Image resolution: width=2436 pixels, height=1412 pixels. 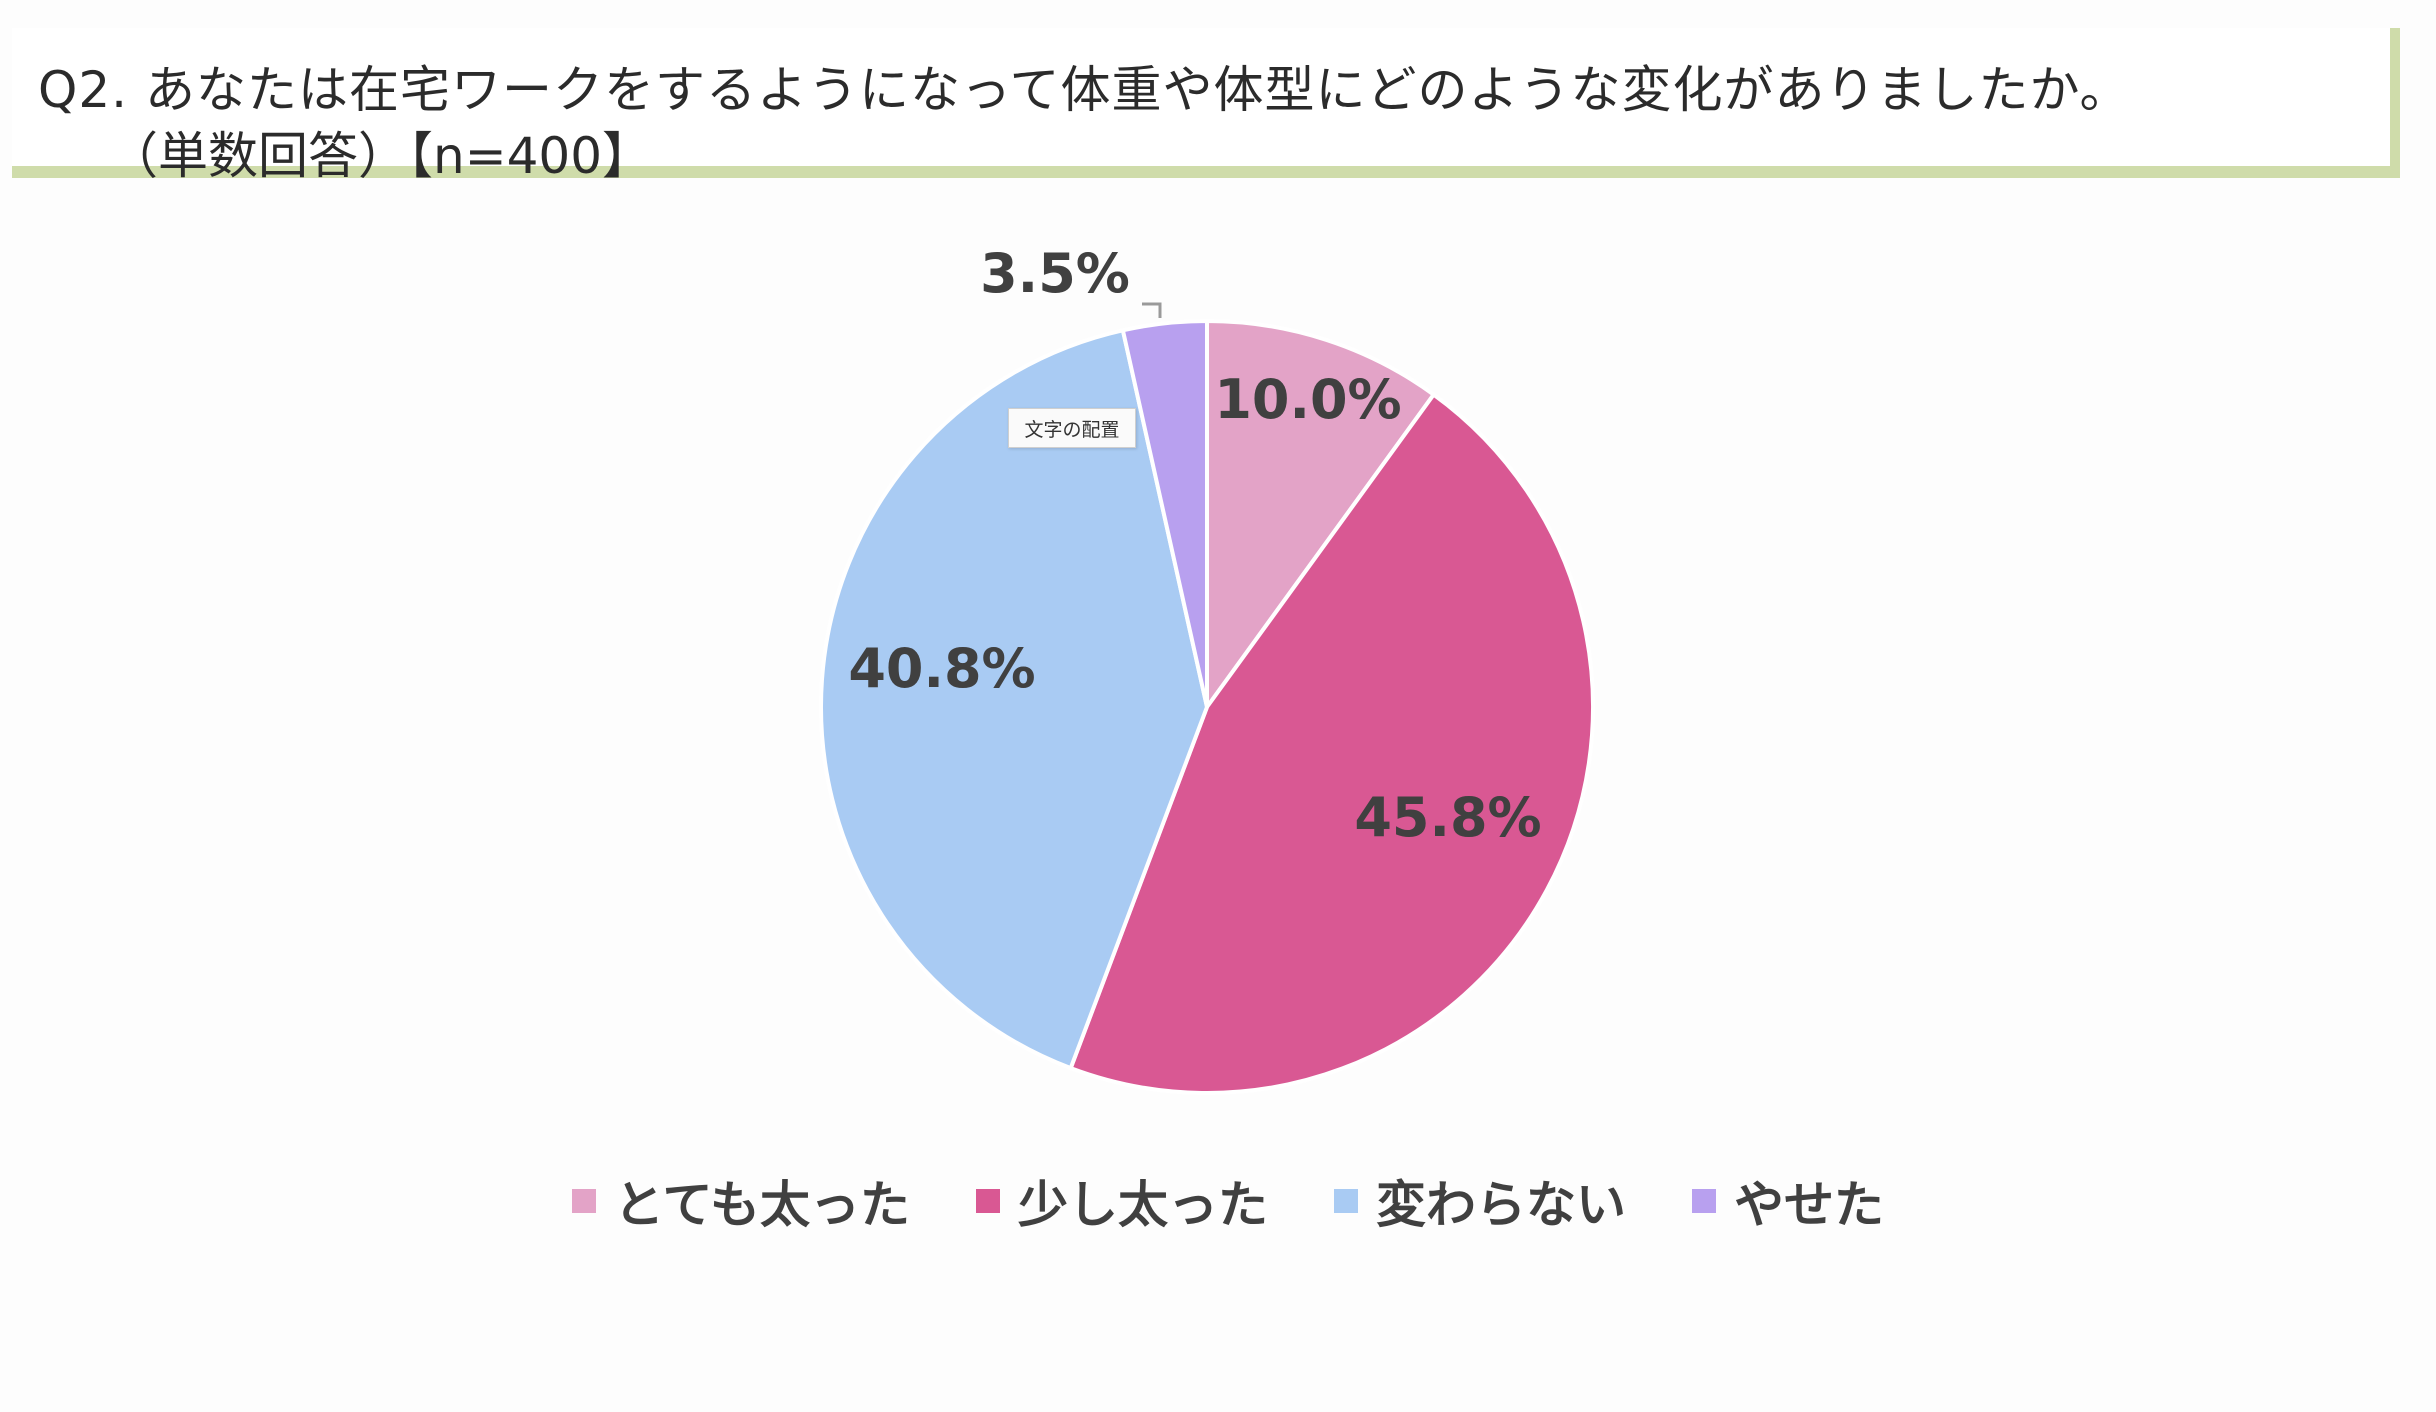 I want to click on legend-label: やせた, so click(x=1809, y=1205).